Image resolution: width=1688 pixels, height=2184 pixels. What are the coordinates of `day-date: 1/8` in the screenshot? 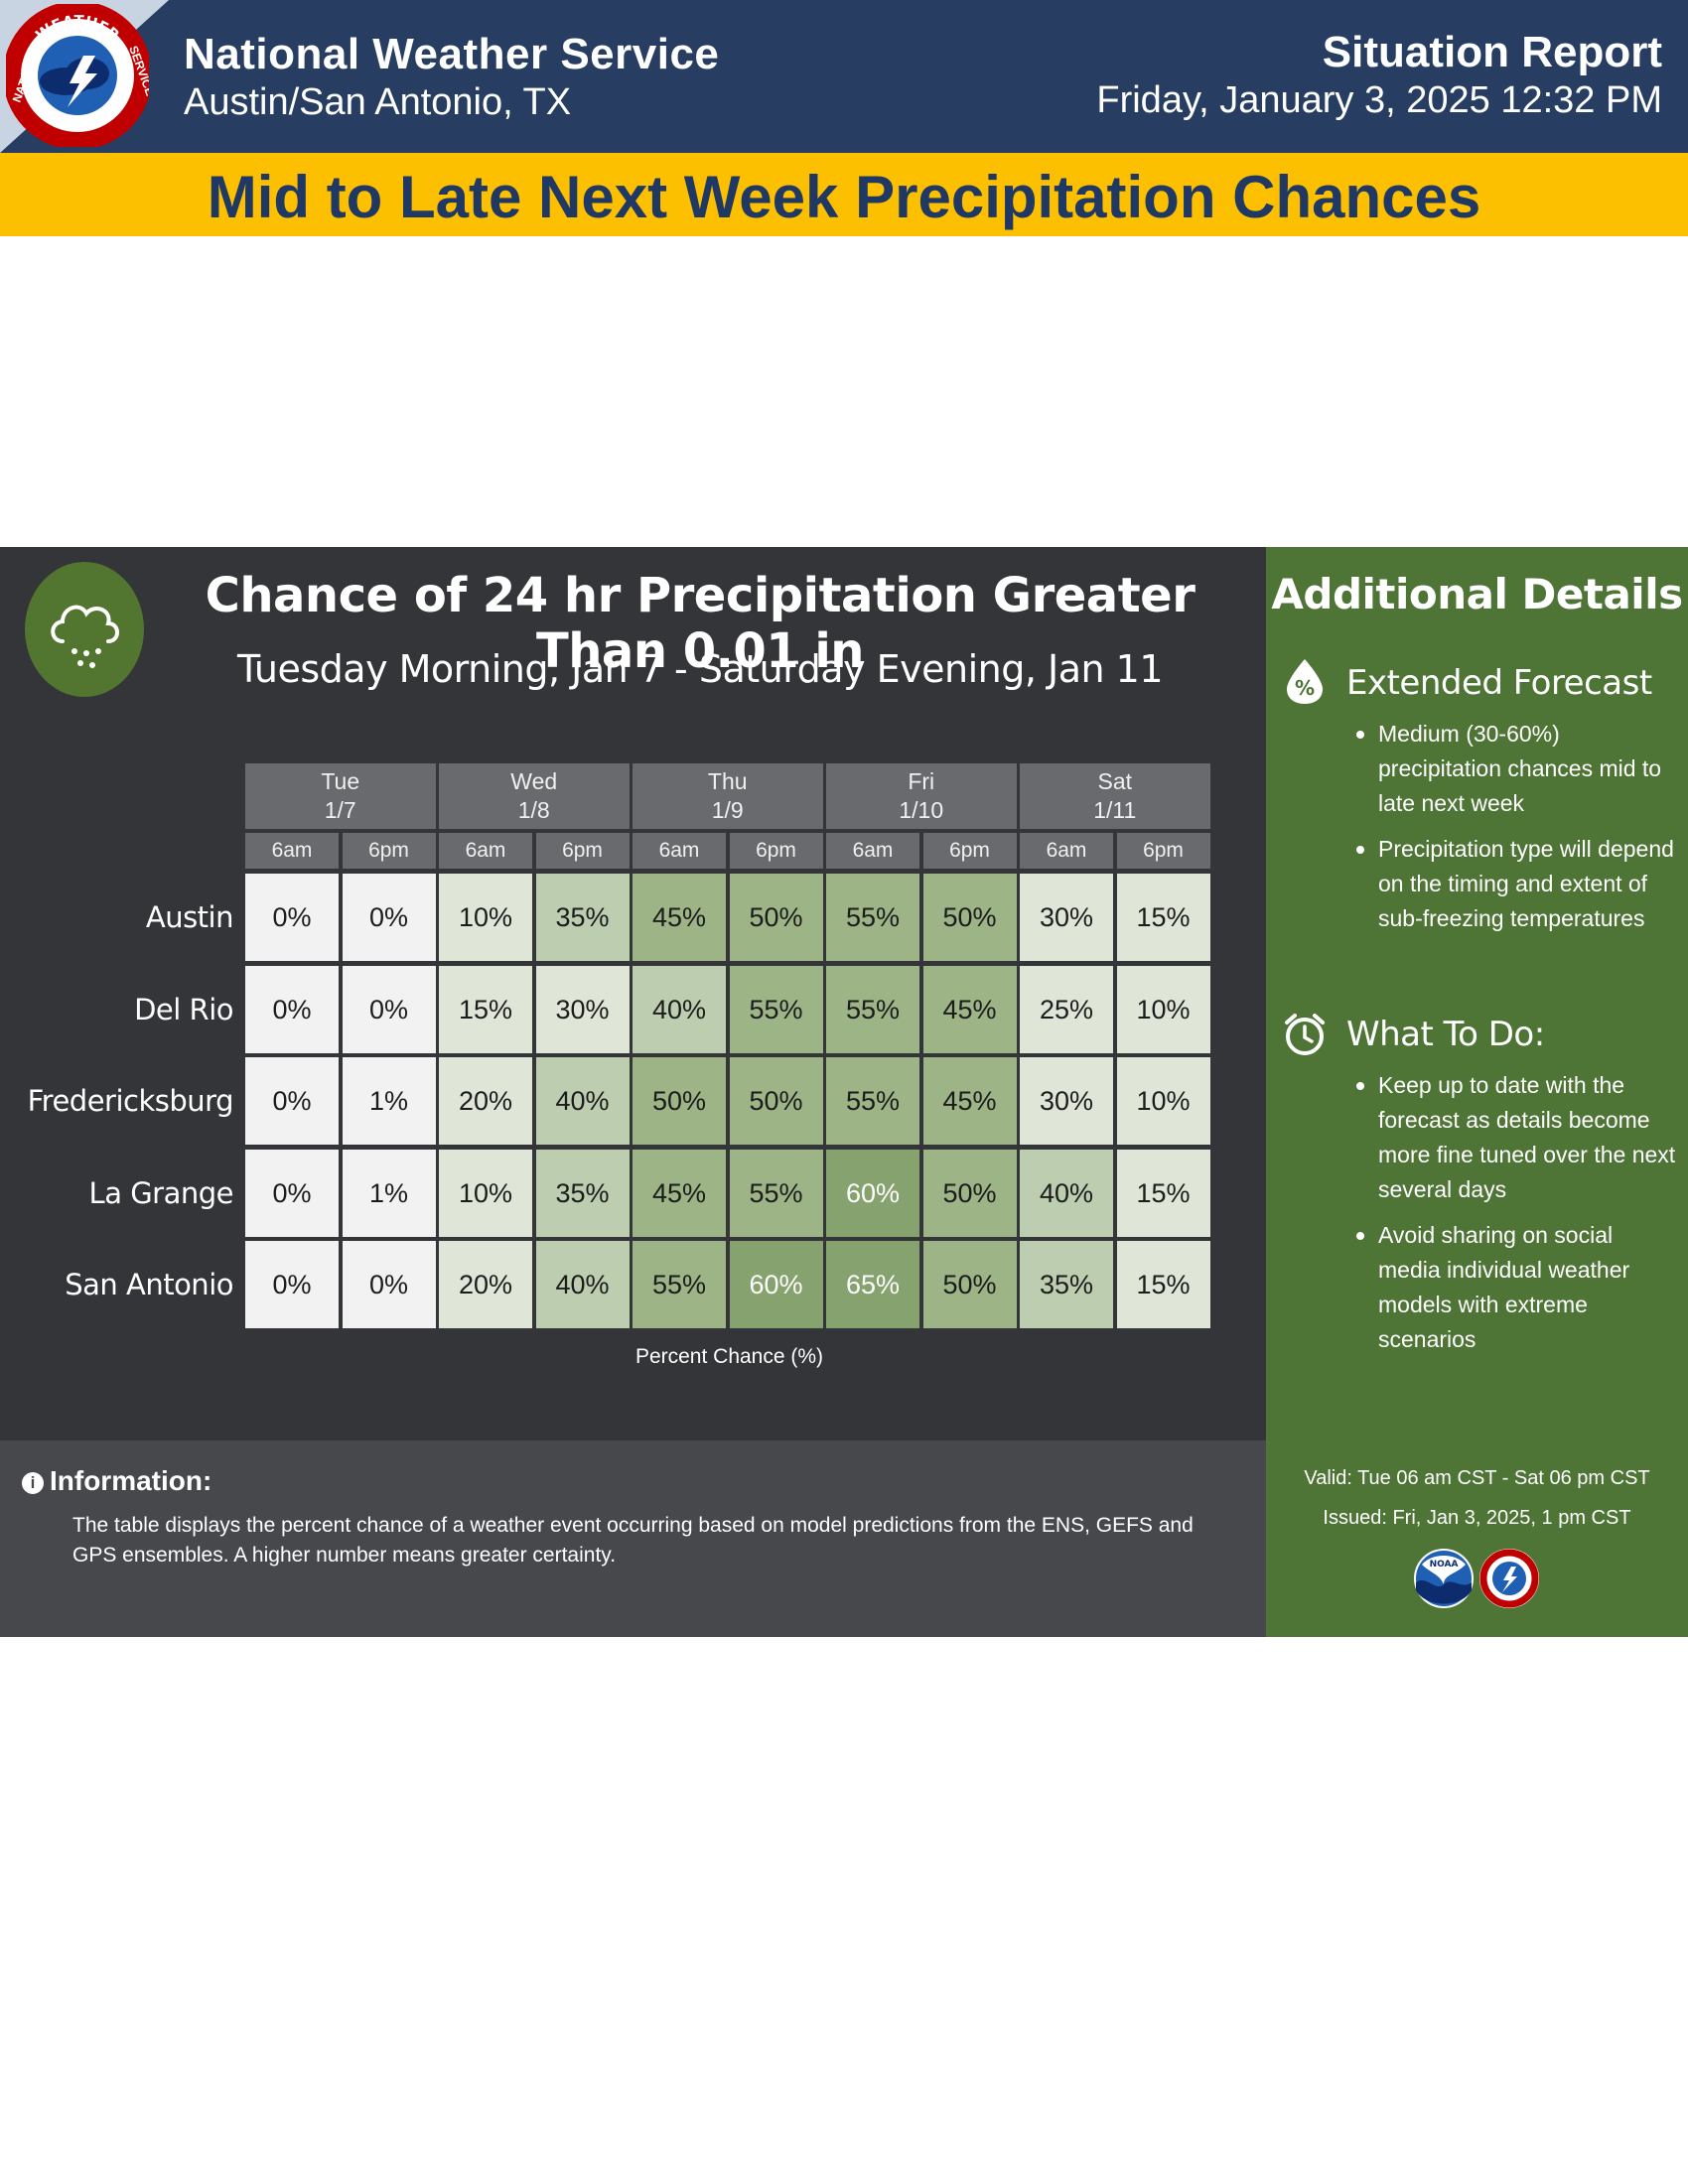 It's located at (533, 810).